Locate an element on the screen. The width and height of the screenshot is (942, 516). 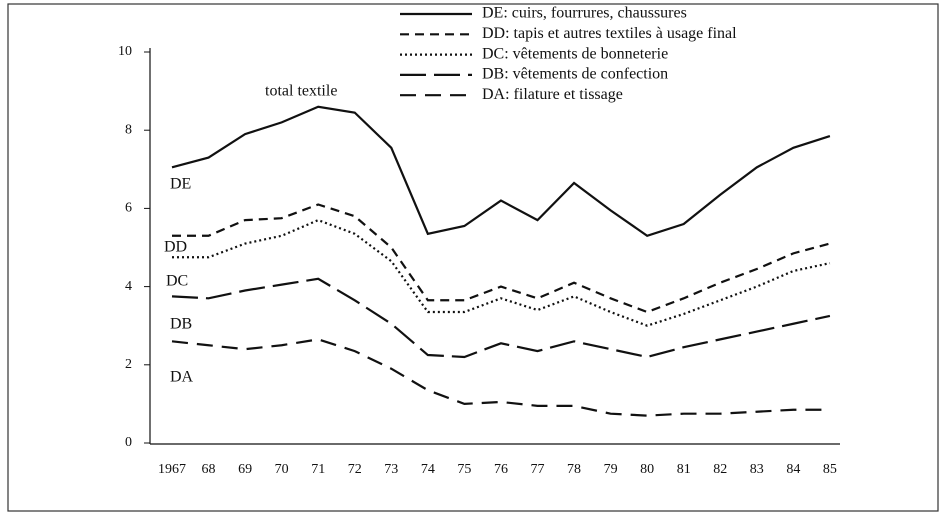
x-tick-label: 68 is located at coordinates (209, 469).